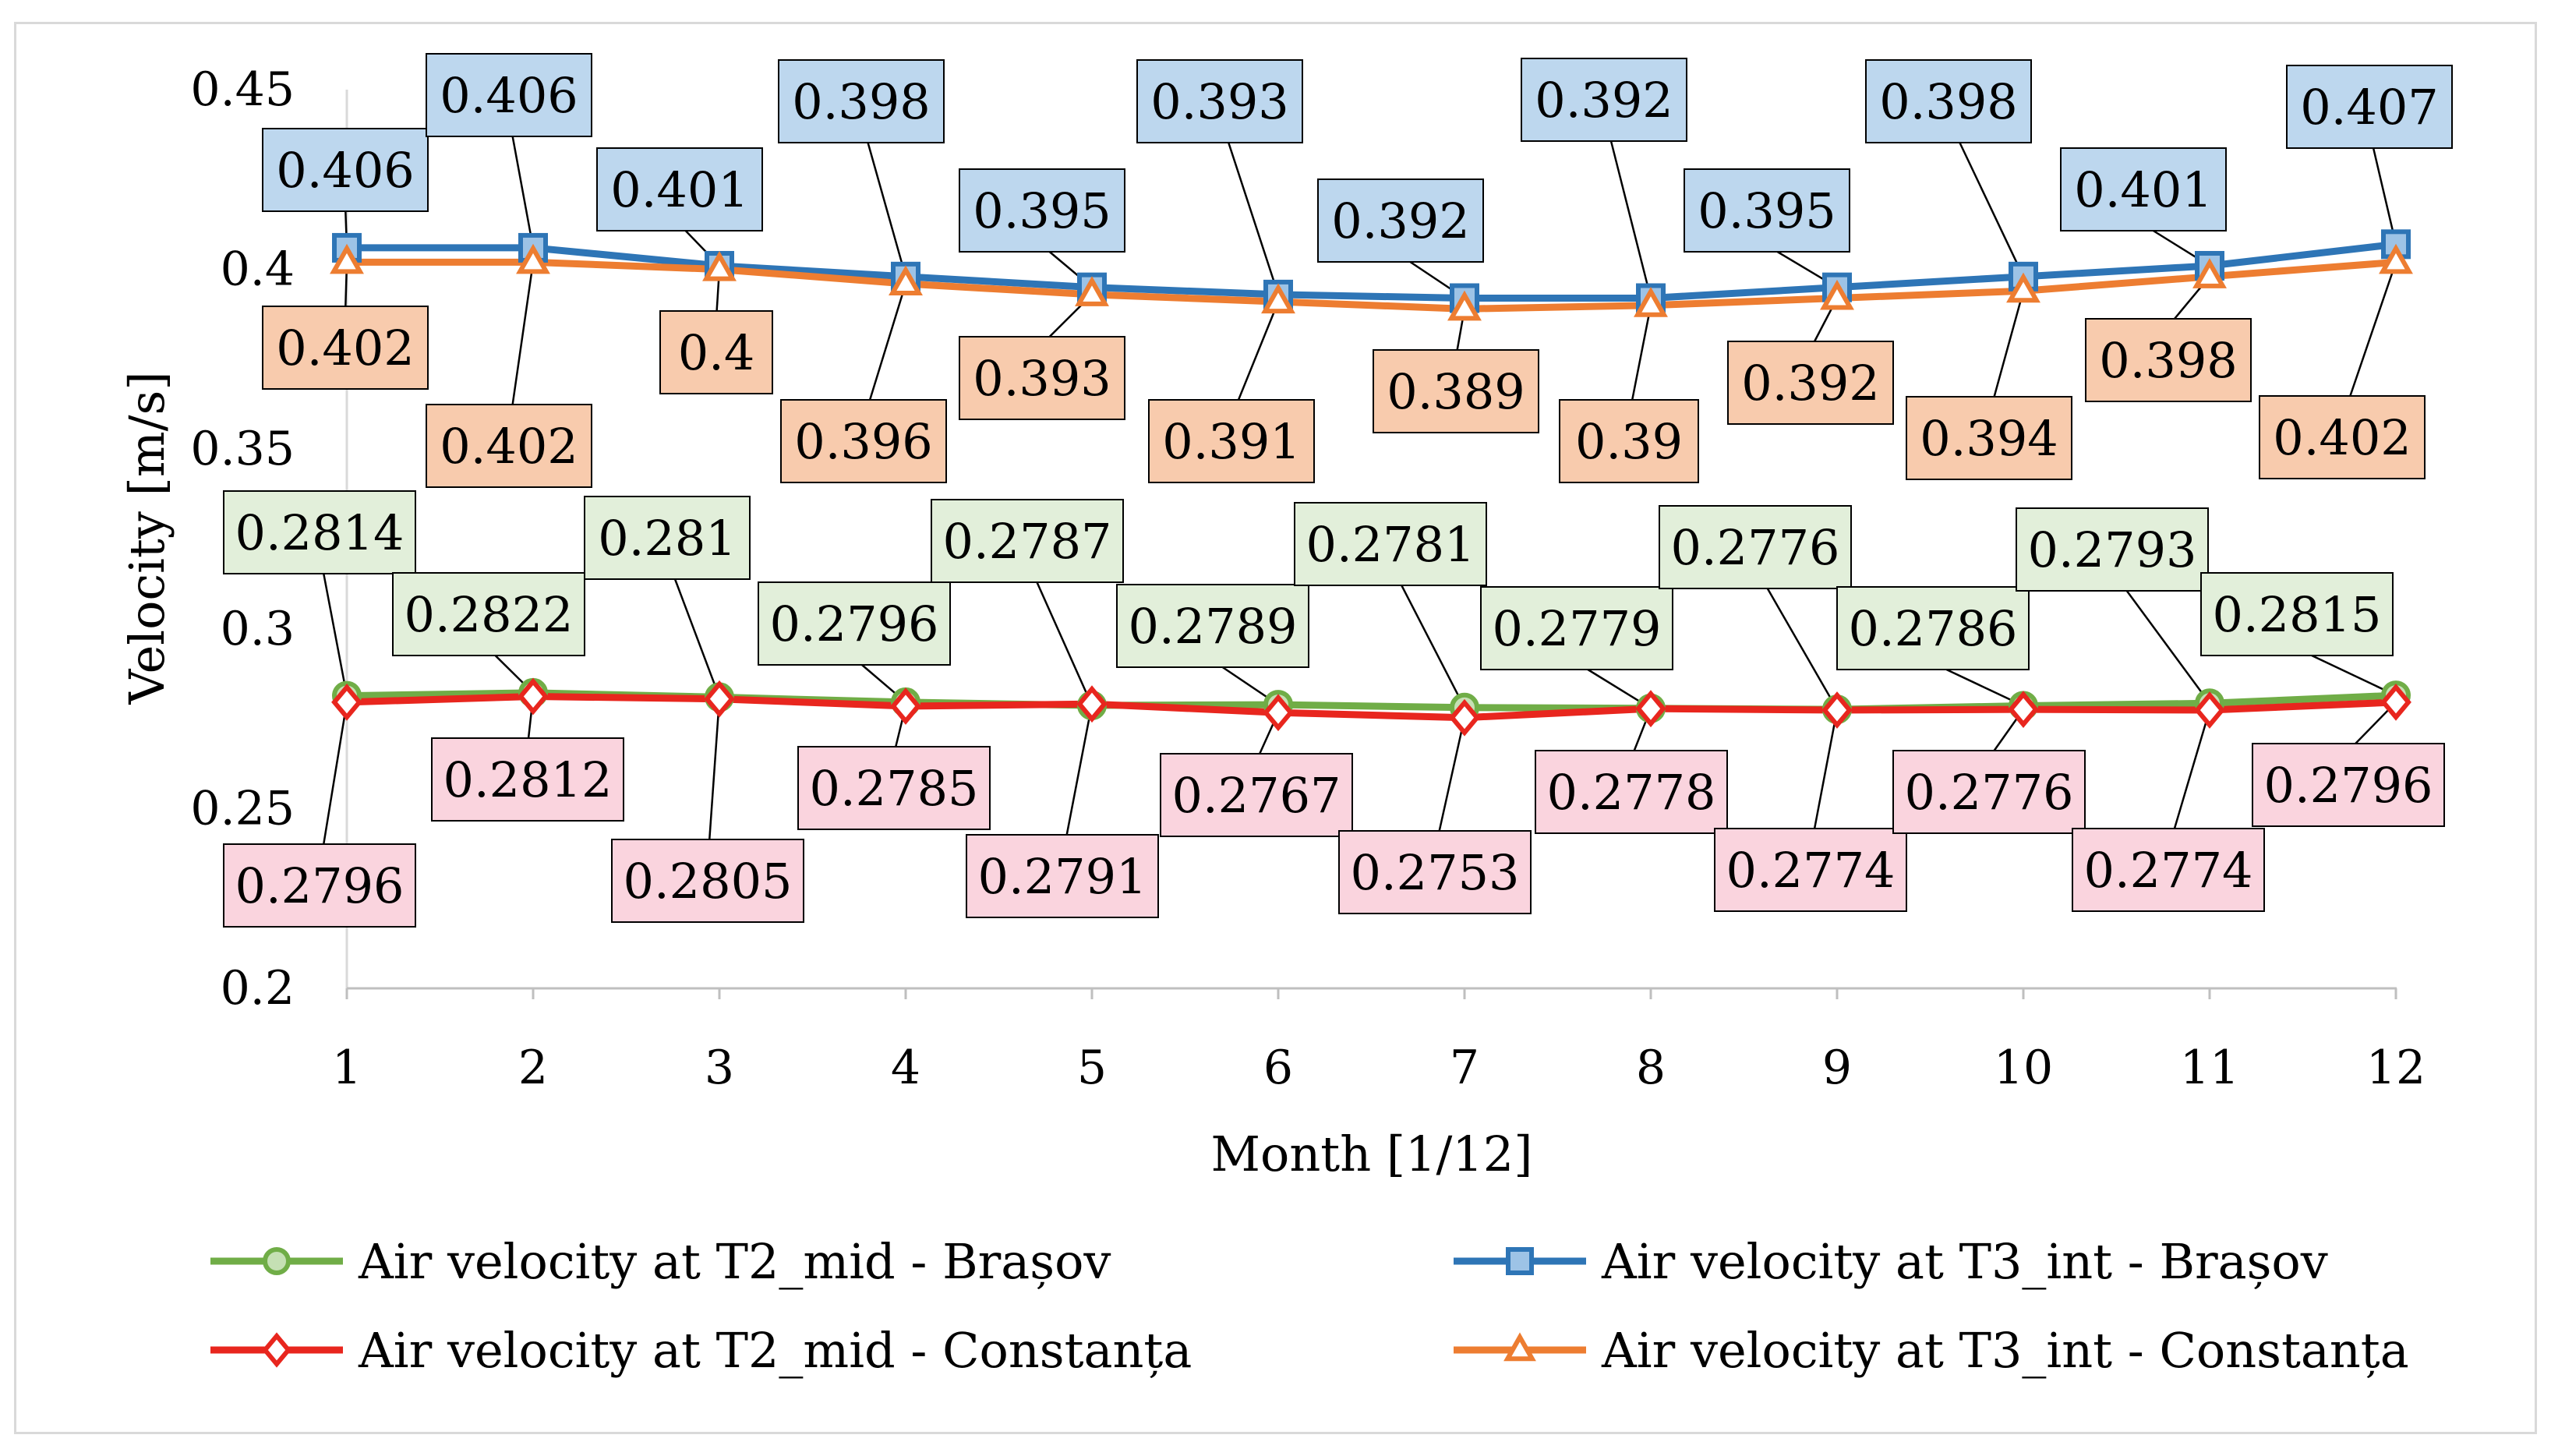 The width and height of the screenshot is (2551, 1456). Describe the element at coordinates (2024, 1068) in the screenshot. I see `x-tick-label: 10` at that location.